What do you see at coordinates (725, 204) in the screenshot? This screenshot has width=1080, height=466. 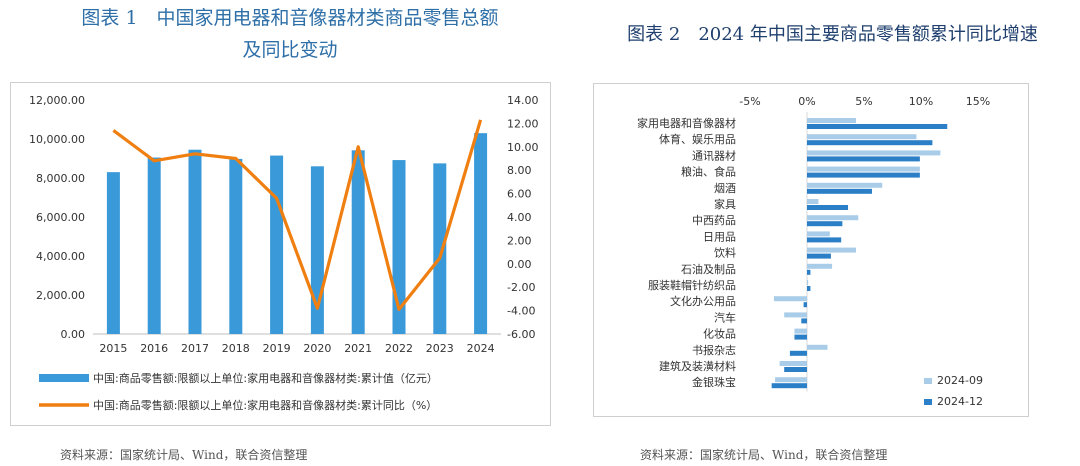 I see `category-label: 家具` at bounding box center [725, 204].